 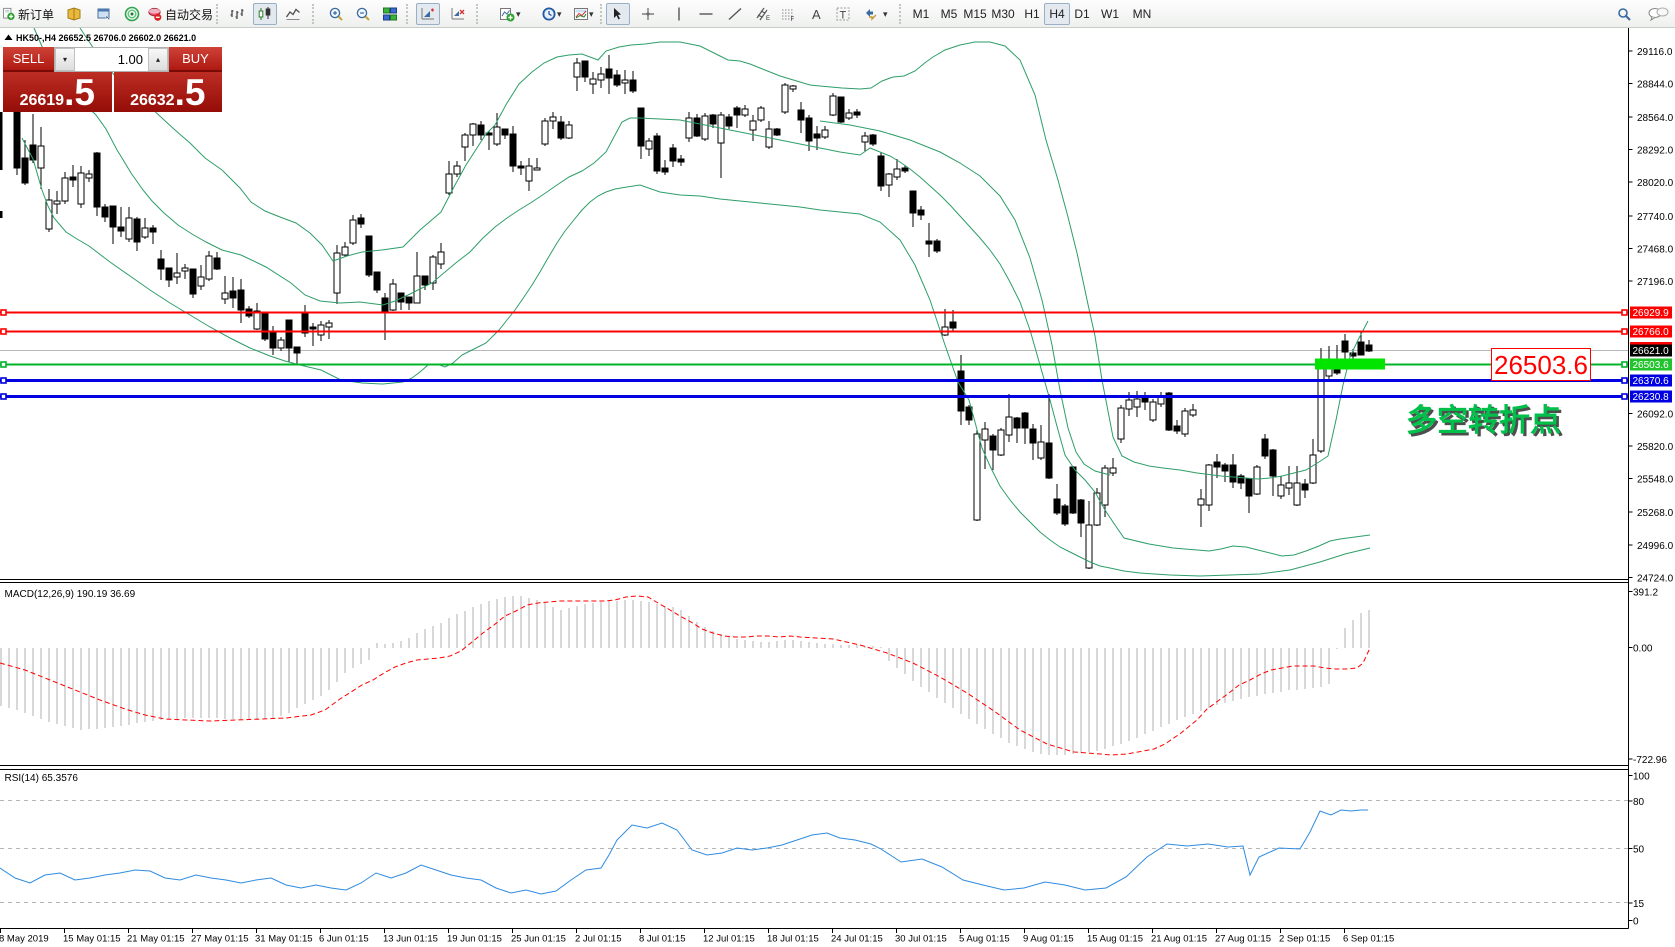 I want to click on svg-text: 28020.0, so click(x=1655, y=183).